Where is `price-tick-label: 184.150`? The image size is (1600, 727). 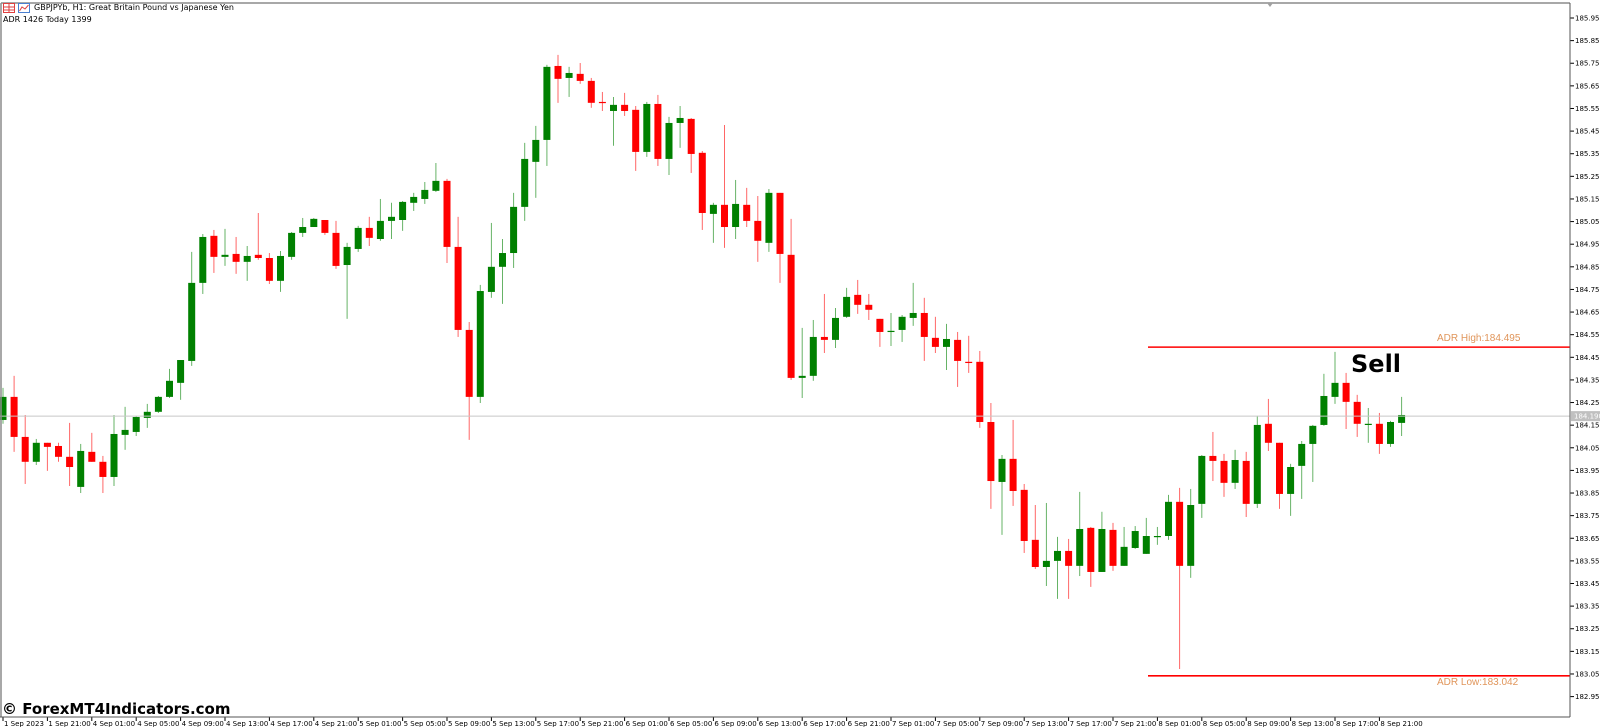
price-tick-label: 184.150 is located at coordinates (1587, 426).